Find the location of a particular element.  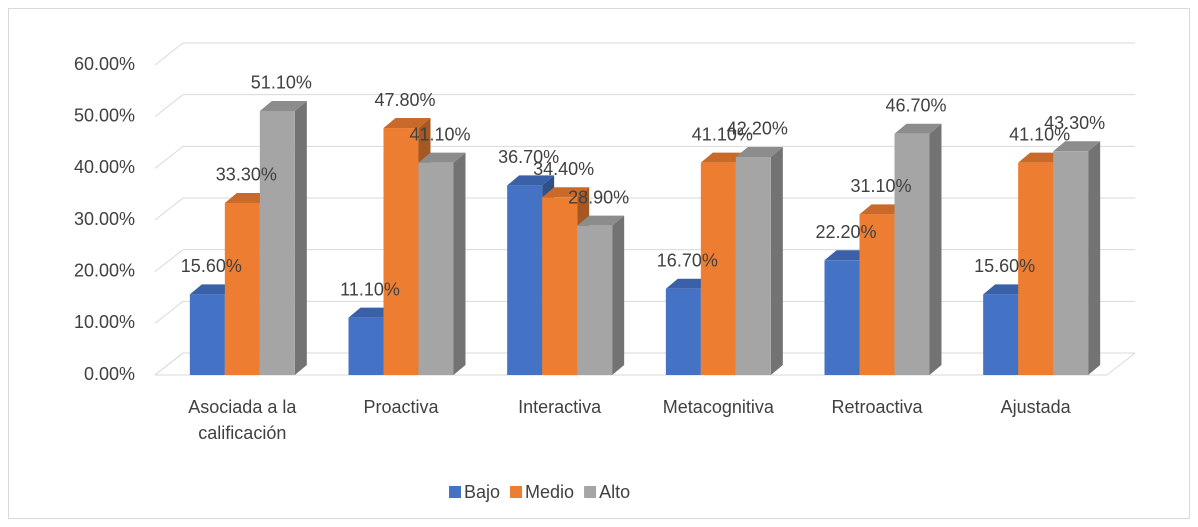

value-label: 46.70% is located at coordinates (915, 105).